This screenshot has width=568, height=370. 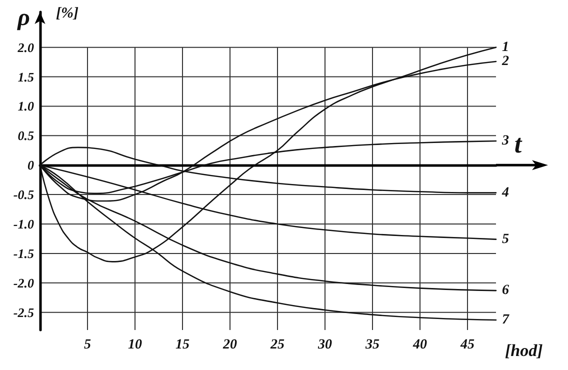 I want to click on series-label: 6, so click(x=505, y=290).